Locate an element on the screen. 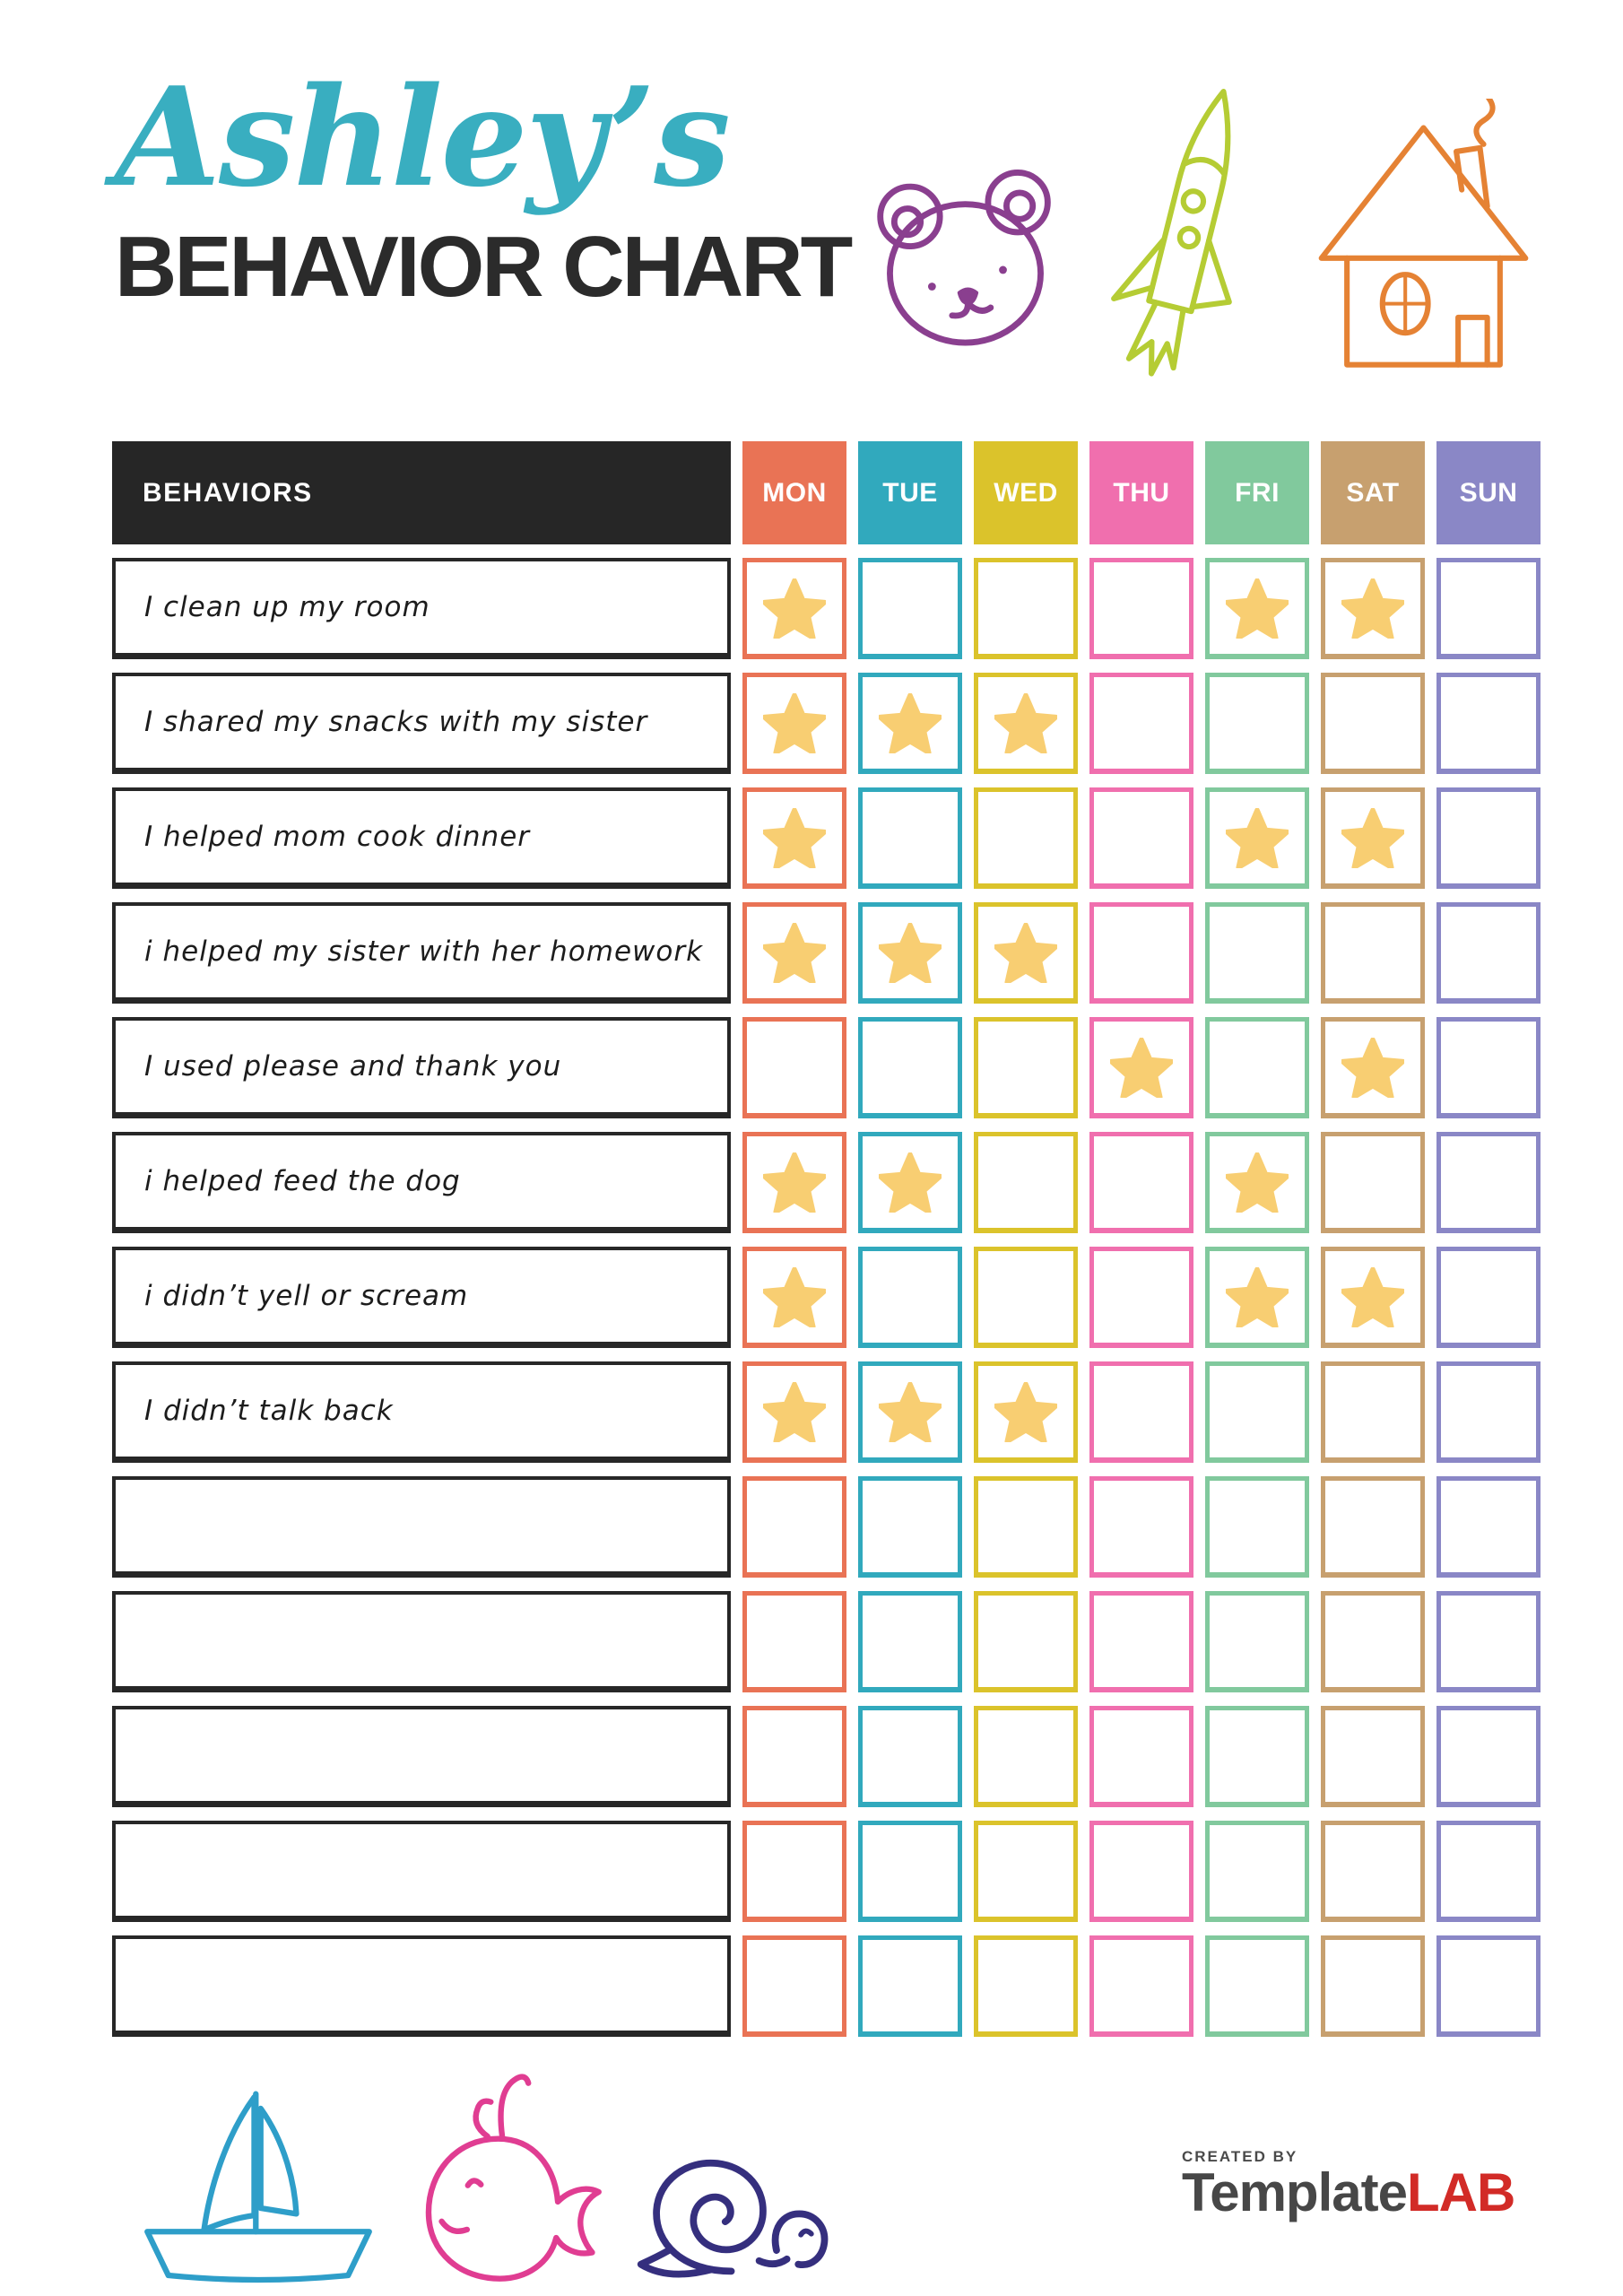 This screenshot has height=2296, width=1623. day-cell-mon-row9 is located at coordinates (794, 1527).